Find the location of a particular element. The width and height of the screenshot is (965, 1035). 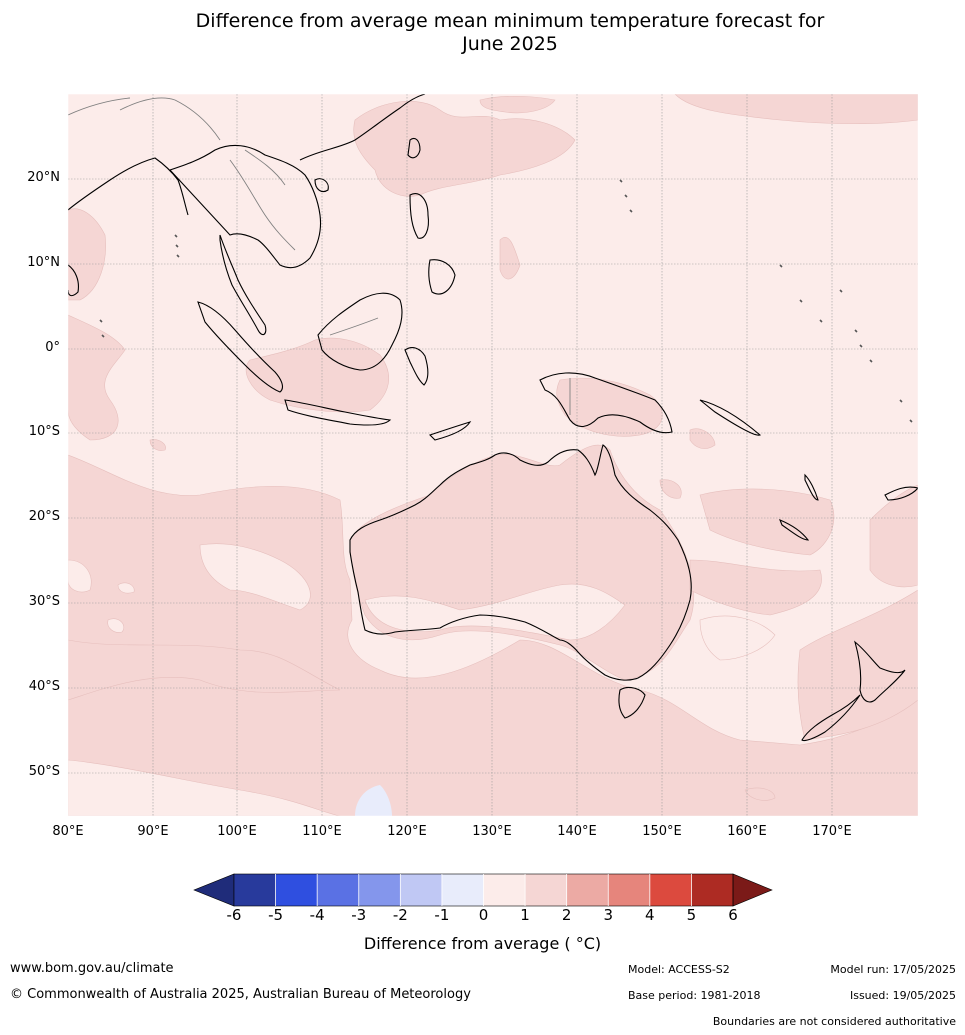

anomaly-patch-borneo-java is located at coordinates (317, 375).